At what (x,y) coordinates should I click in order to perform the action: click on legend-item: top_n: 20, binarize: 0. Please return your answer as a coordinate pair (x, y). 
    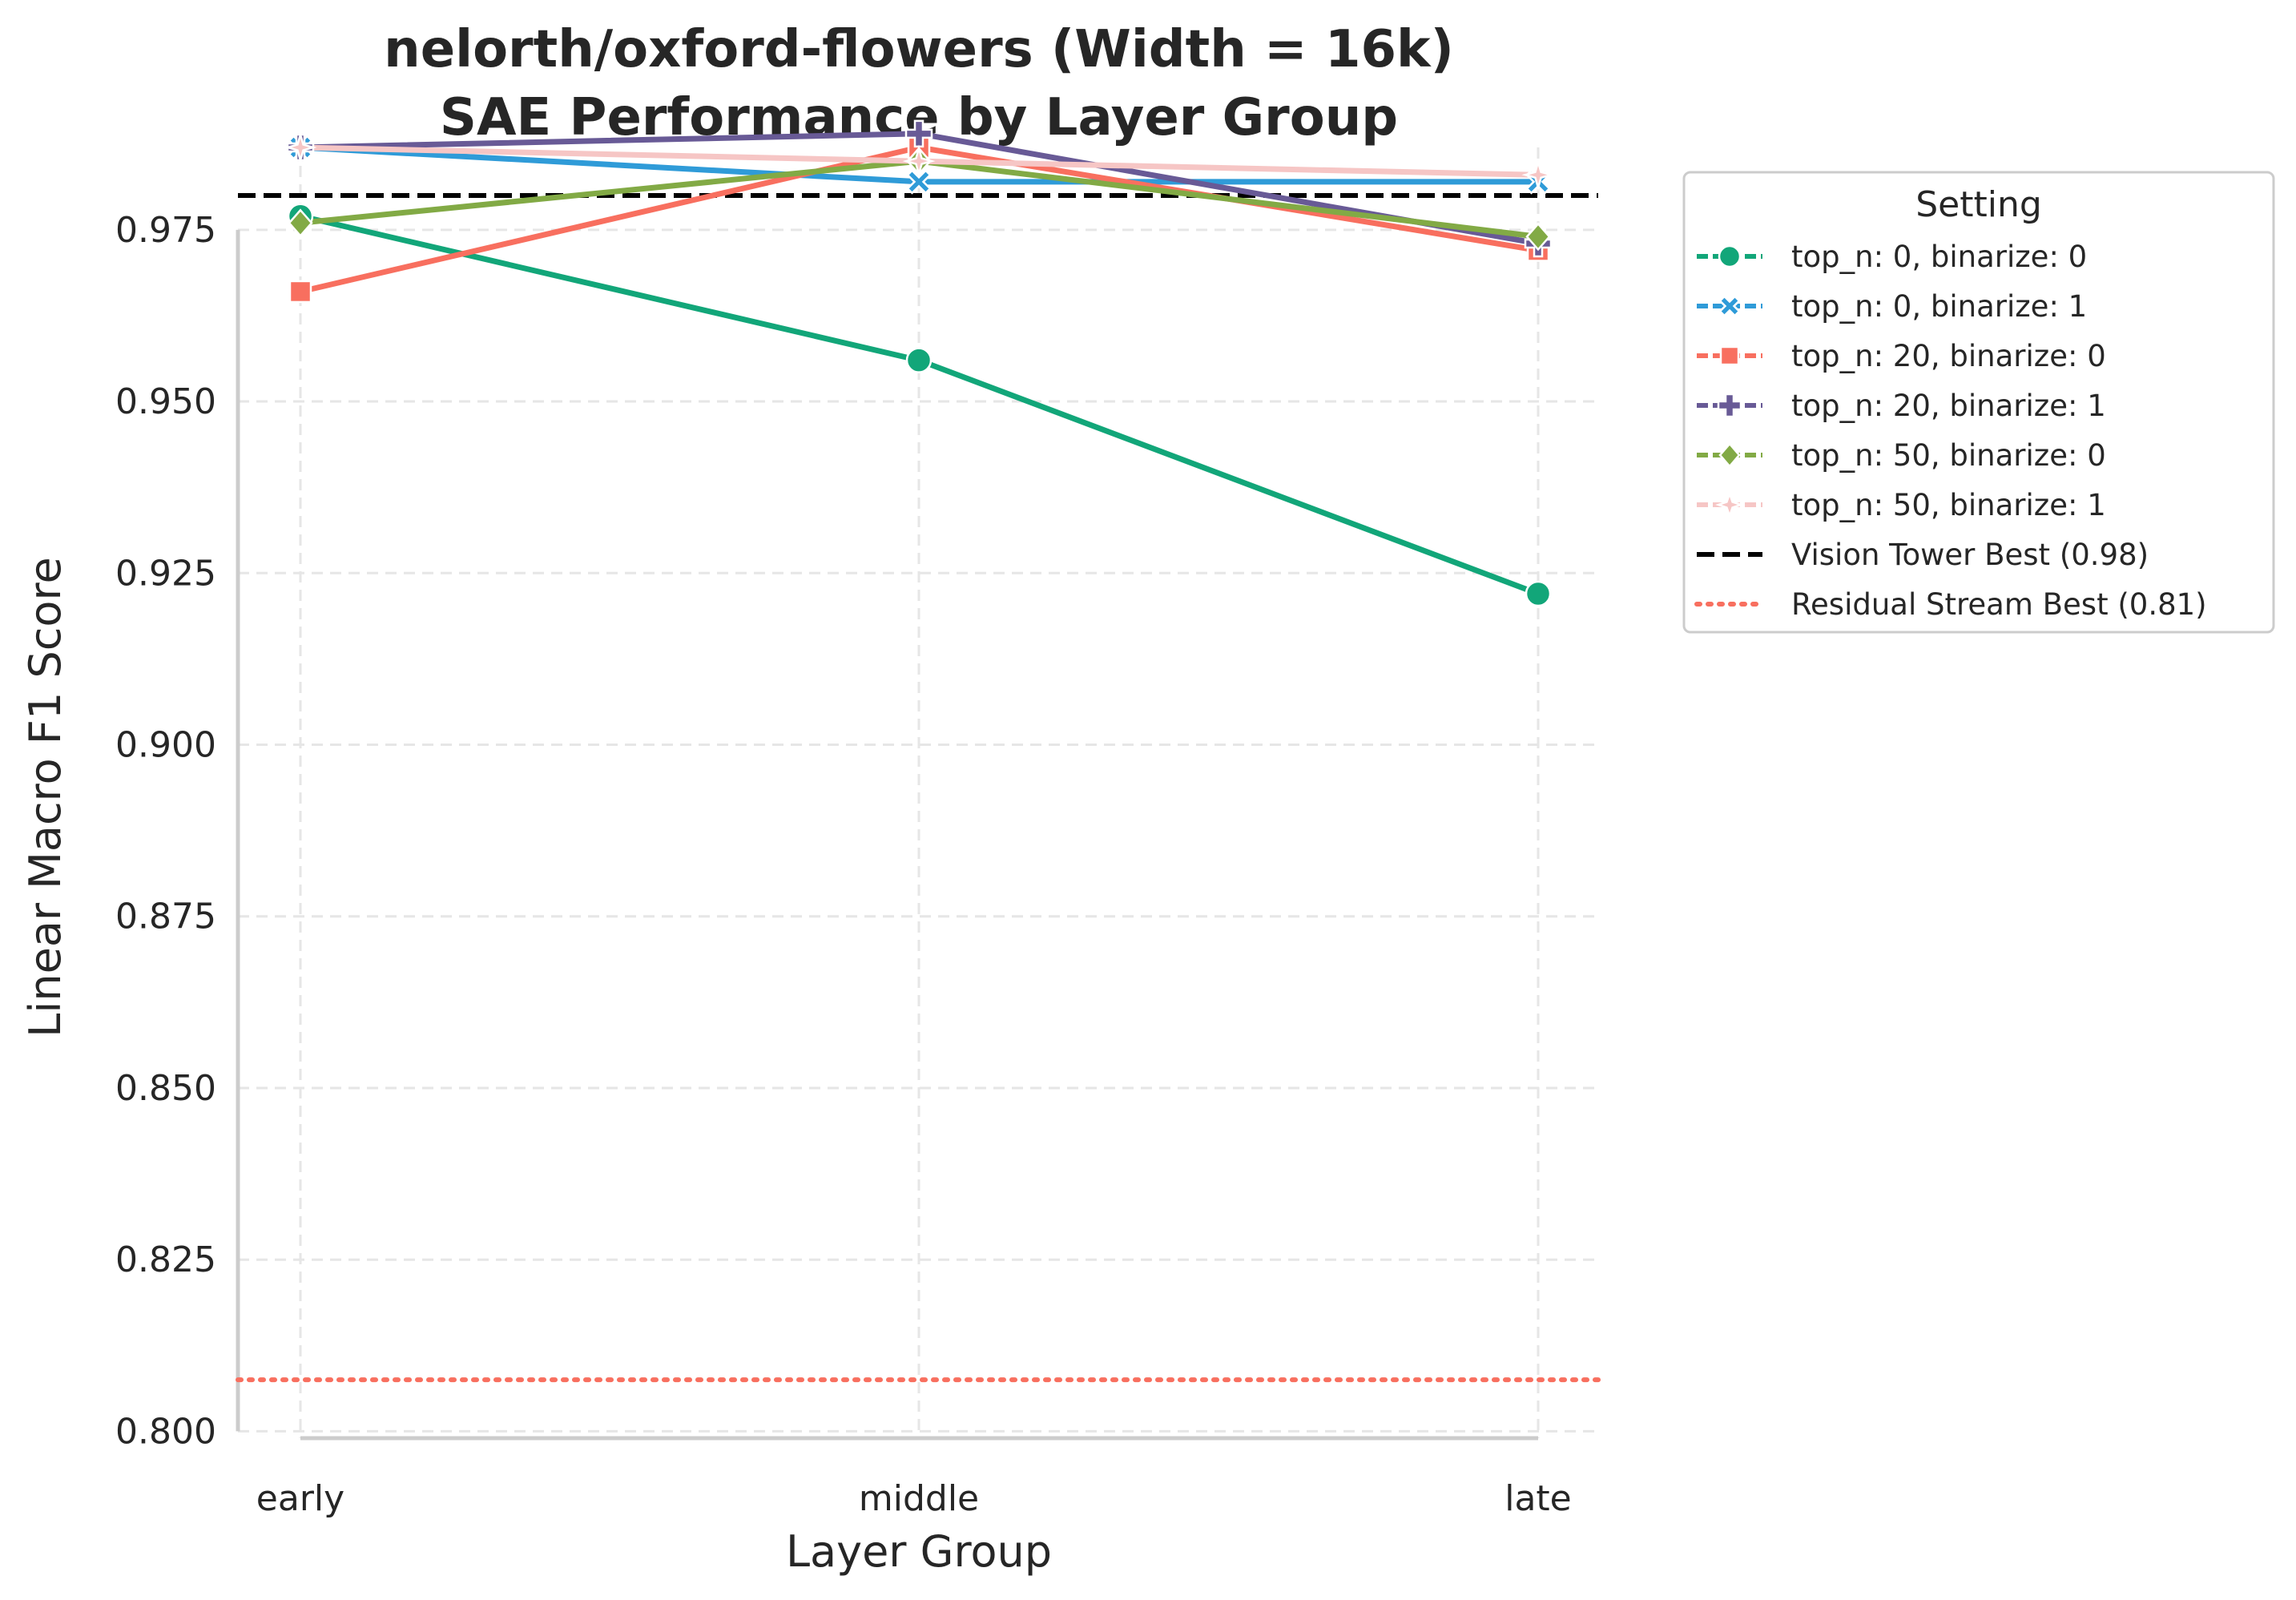
    Looking at the image, I should click on (1901, 356).